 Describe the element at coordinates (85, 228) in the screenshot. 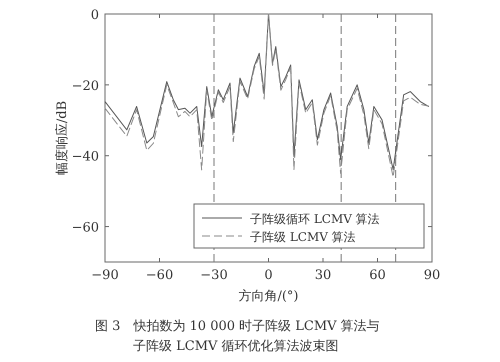

I see `y-tick-label: −60` at that location.